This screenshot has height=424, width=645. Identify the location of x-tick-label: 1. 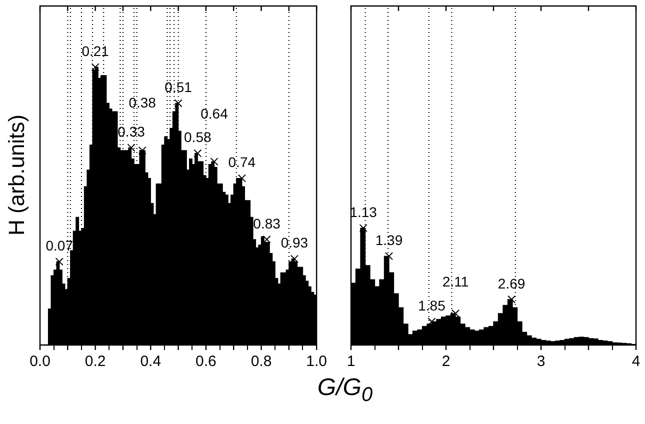
(351, 361).